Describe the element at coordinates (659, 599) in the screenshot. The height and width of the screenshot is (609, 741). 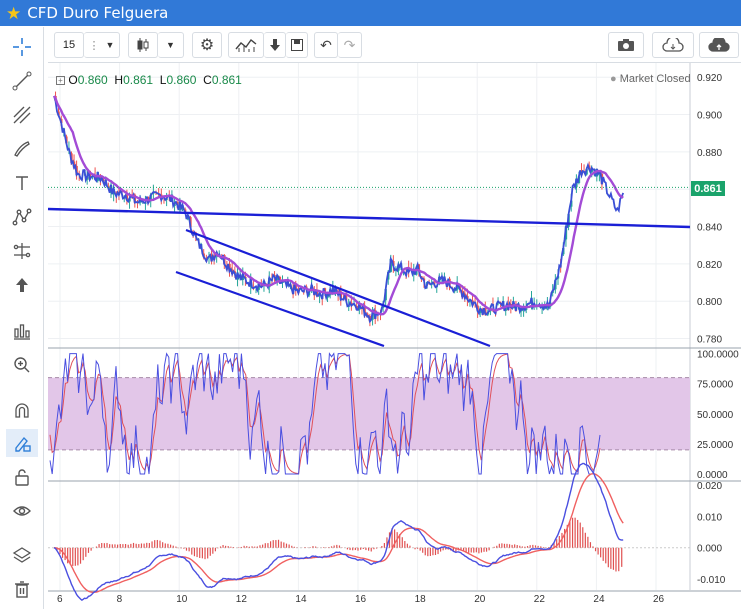
I see `time-axis-label: 26` at that location.